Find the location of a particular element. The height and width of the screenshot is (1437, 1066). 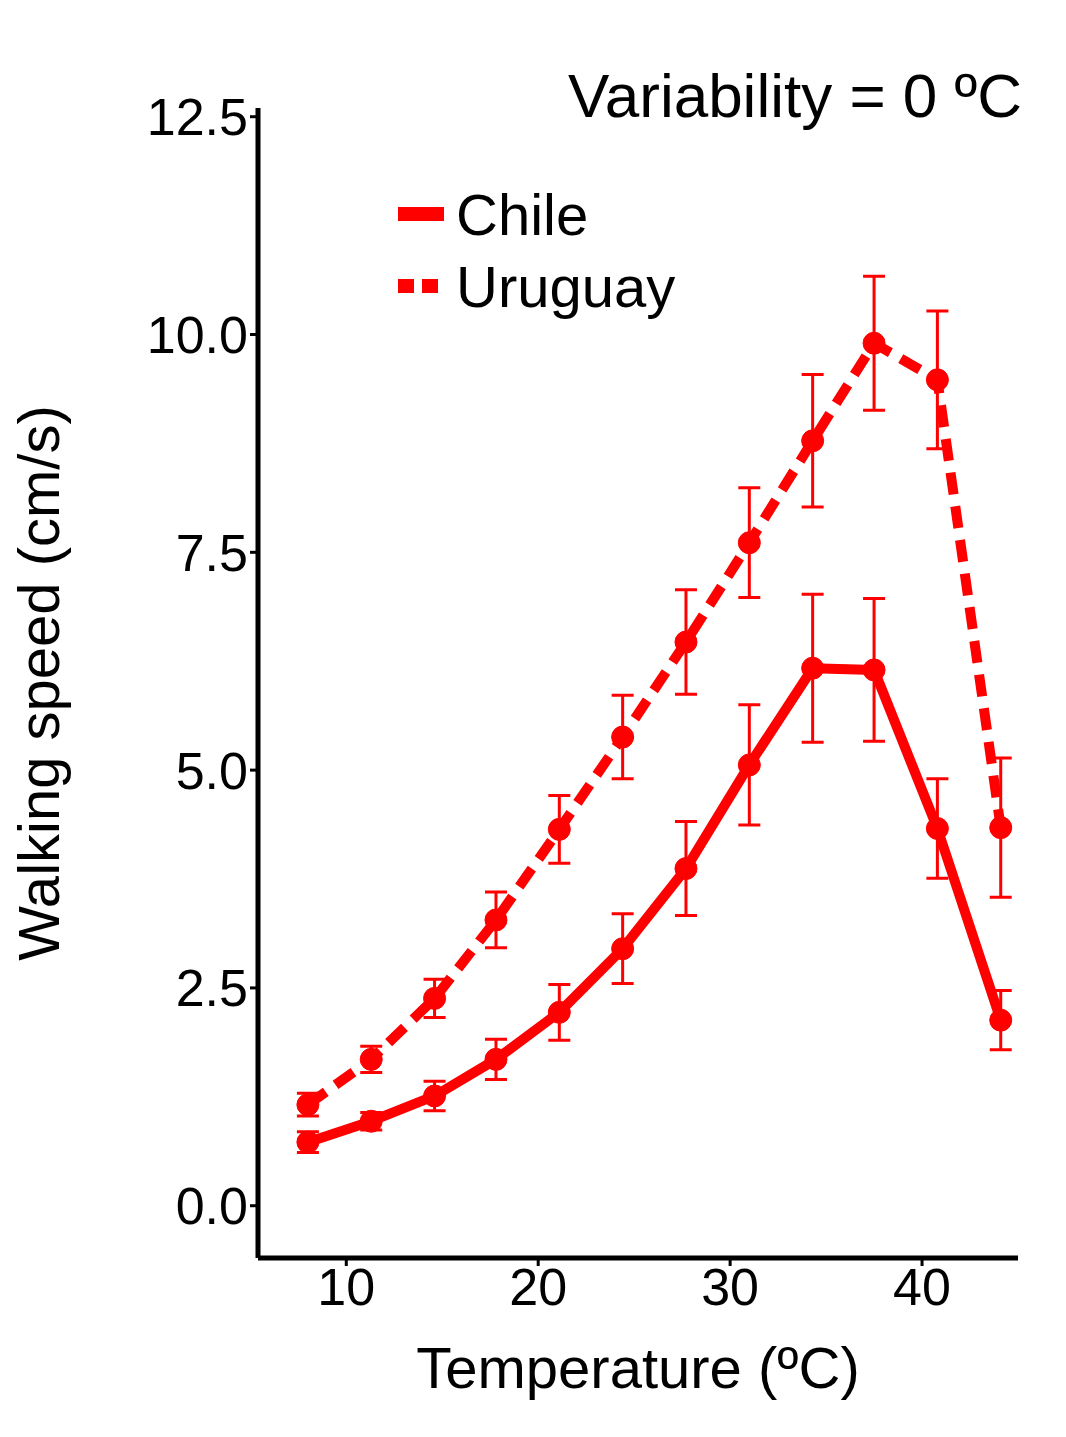

y-axis-title: Walking speed (cm/s) is located at coordinates (38, 683).